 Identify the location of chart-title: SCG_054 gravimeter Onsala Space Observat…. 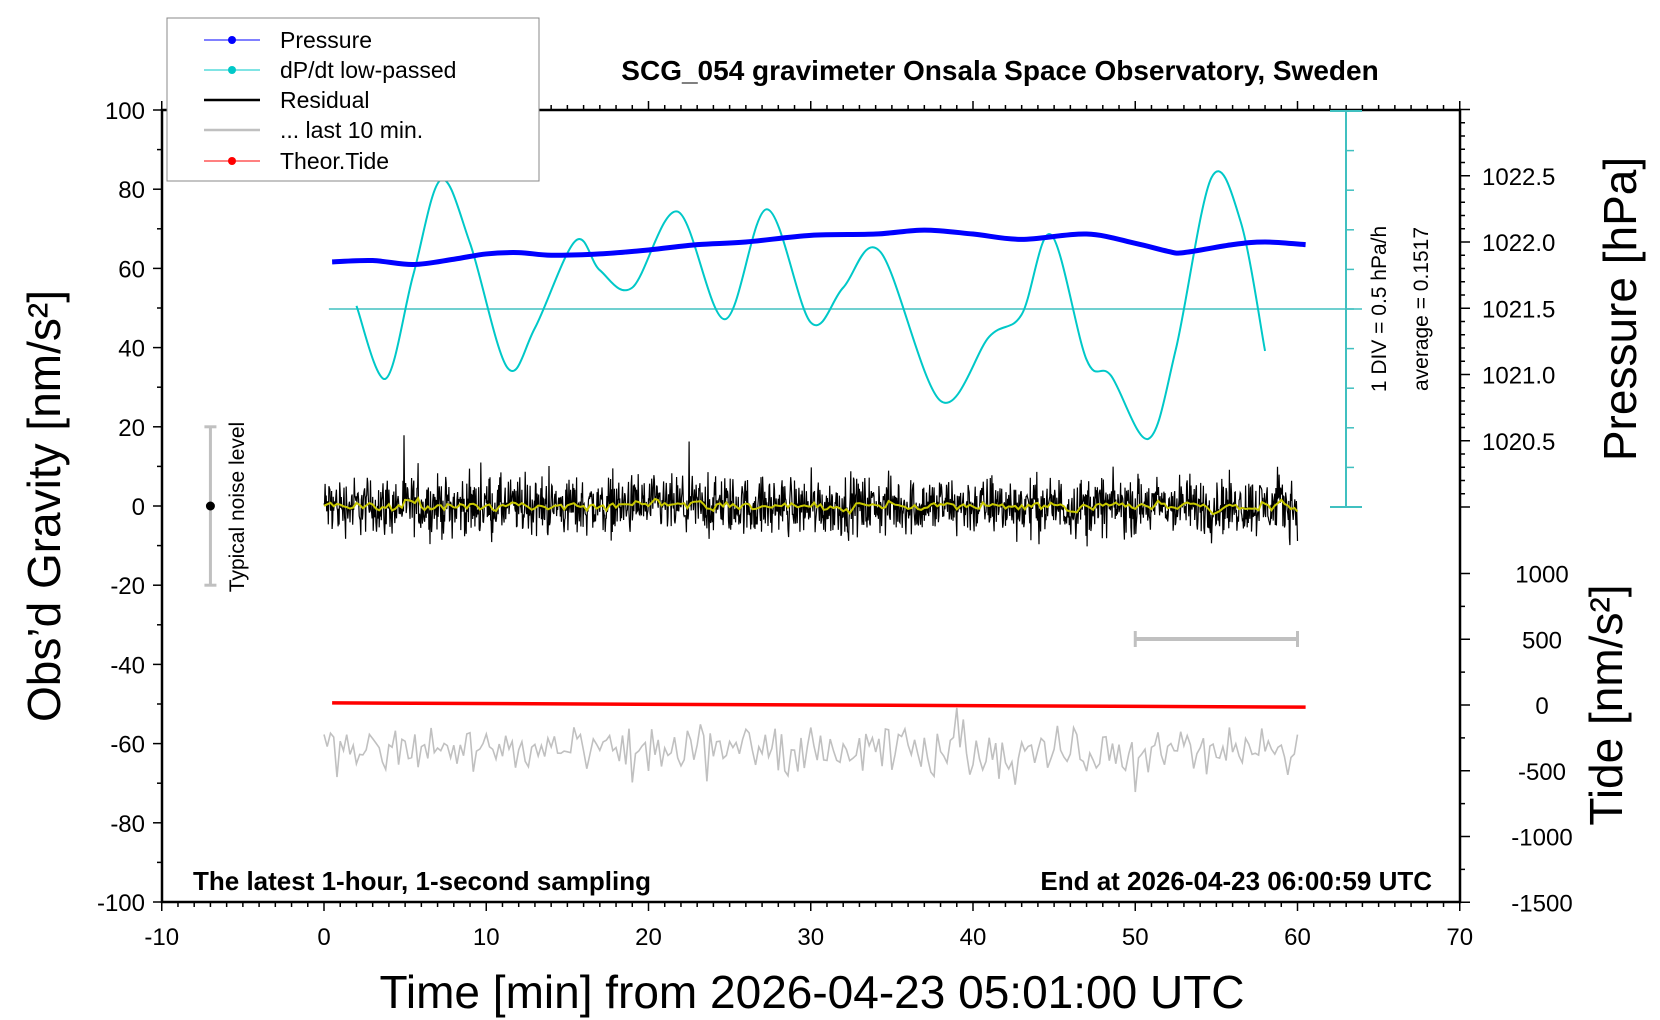
(999, 70).